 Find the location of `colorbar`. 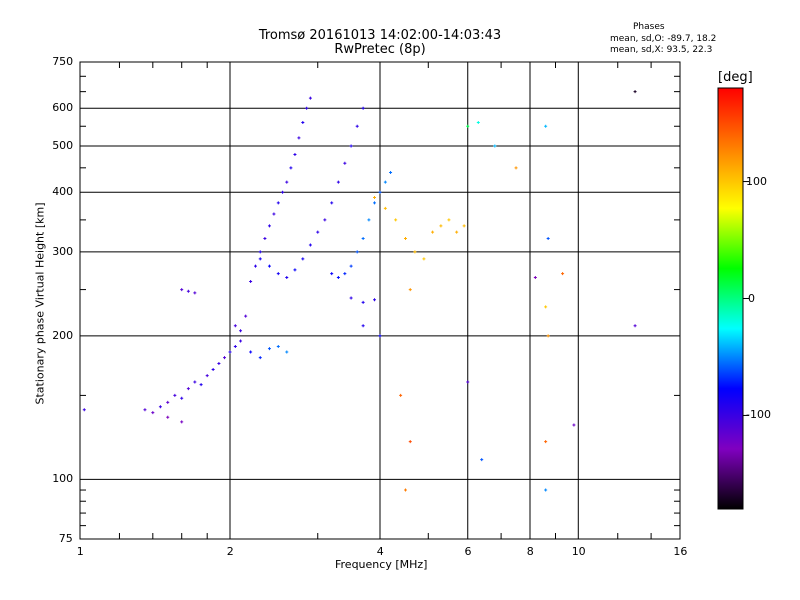

colorbar is located at coordinates (730, 298).